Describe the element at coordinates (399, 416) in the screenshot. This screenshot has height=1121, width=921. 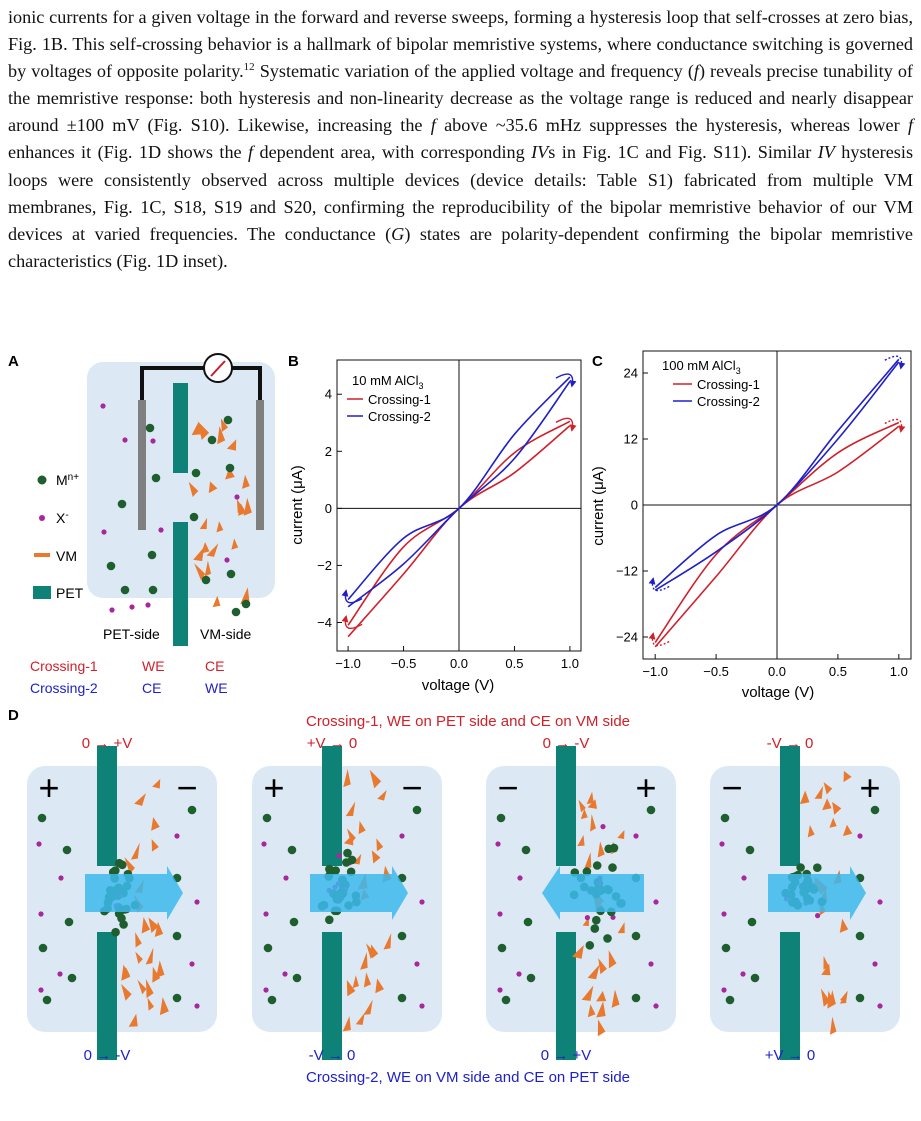
I see `legend-crossing-2: Crossing-2` at that location.